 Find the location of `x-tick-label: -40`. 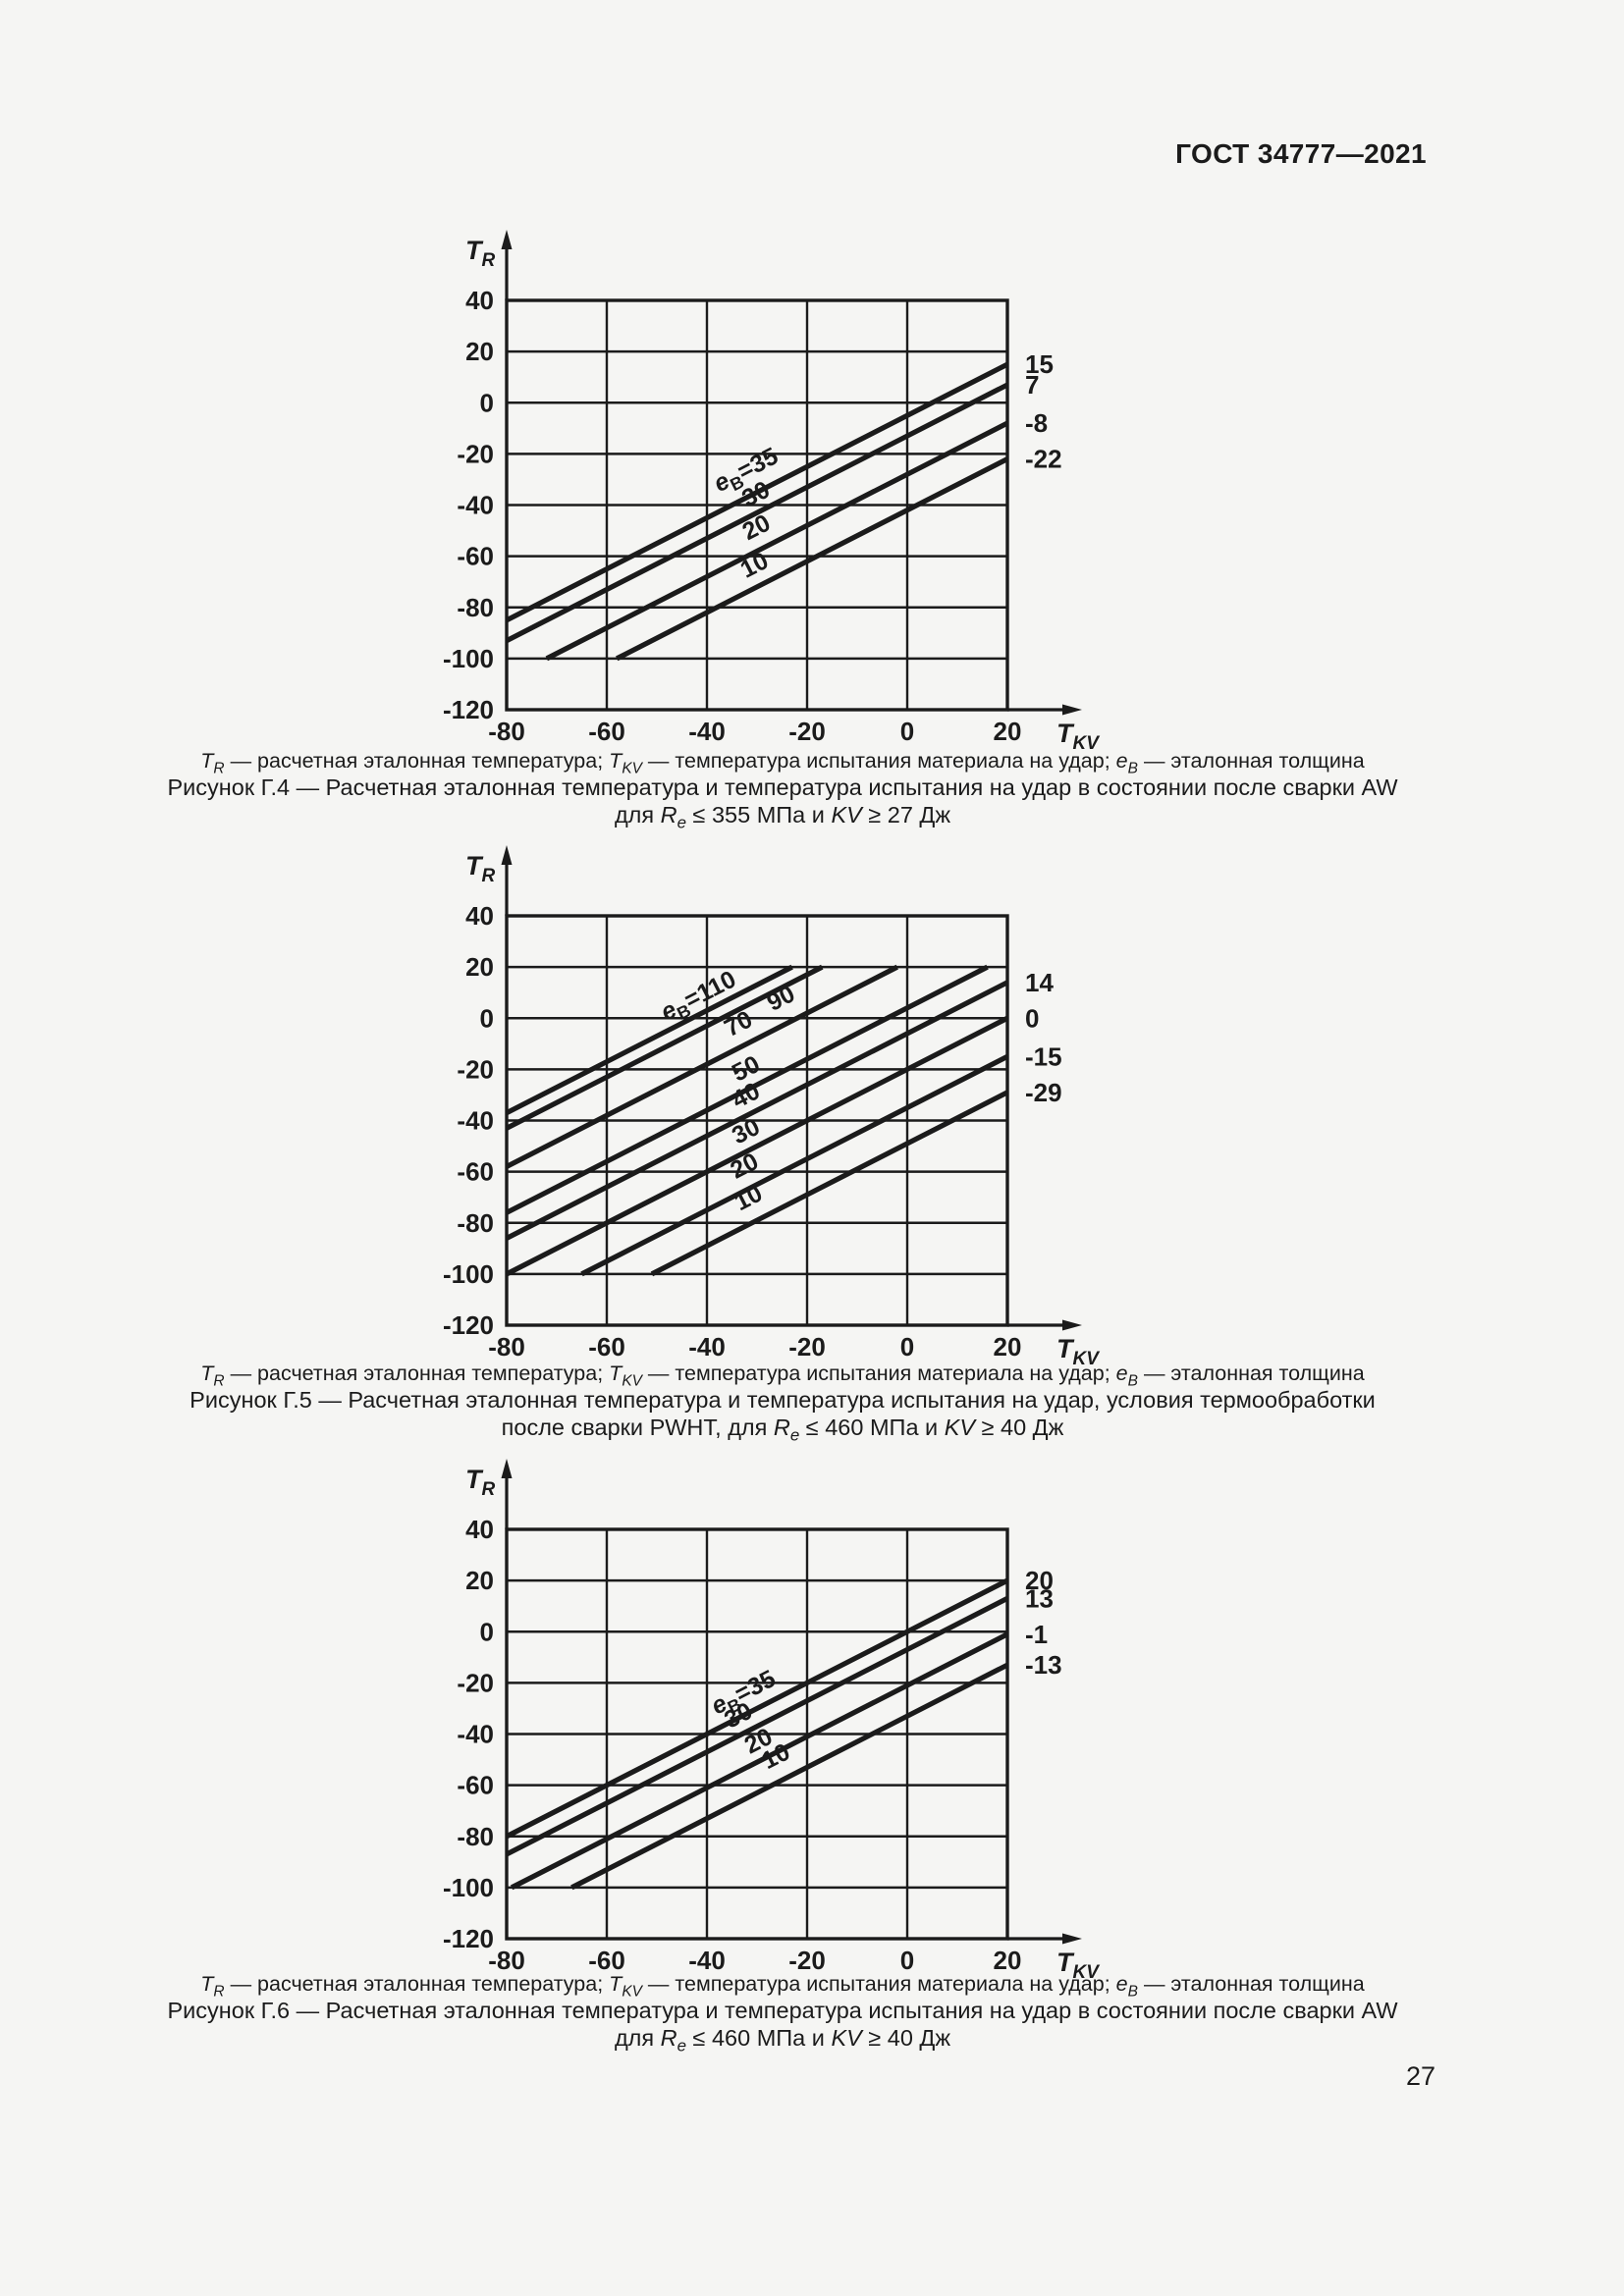

x-tick-label: -40 is located at coordinates (707, 1347).